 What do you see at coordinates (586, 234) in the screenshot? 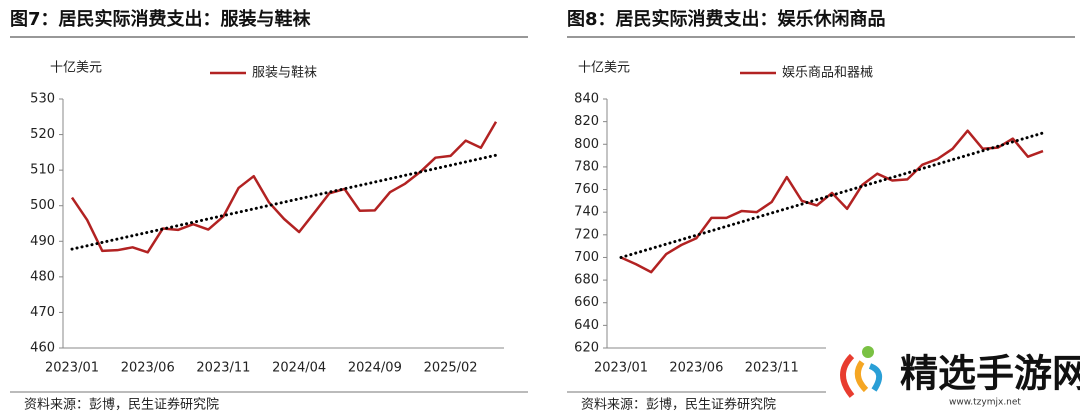
I see `y-tick-label: 720` at bounding box center [586, 234].